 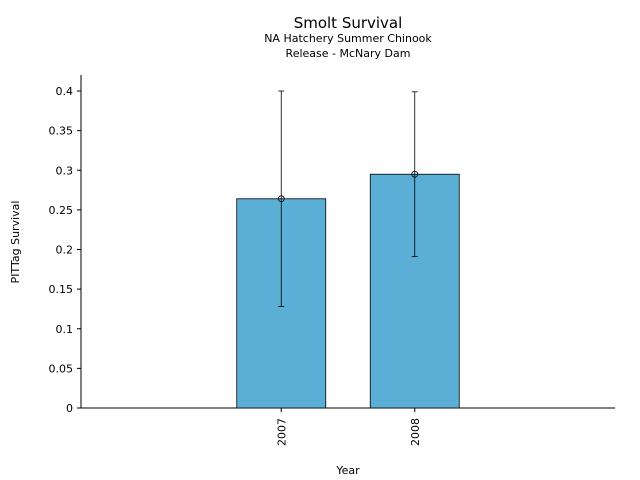 I want to click on chart-subtitle-line-1: NA Hatchery Summer Chinook, so click(x=348, y=38).